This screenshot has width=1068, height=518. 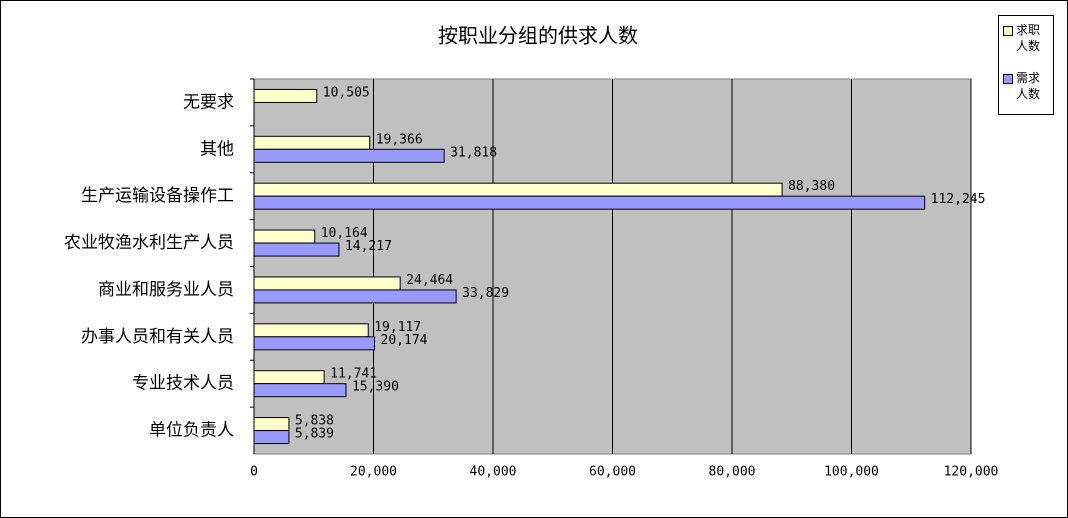 What do you see at coordinates (314, 421) in the screenshot?
I see `value-label: 5,838` at bounding box center [314, 421].